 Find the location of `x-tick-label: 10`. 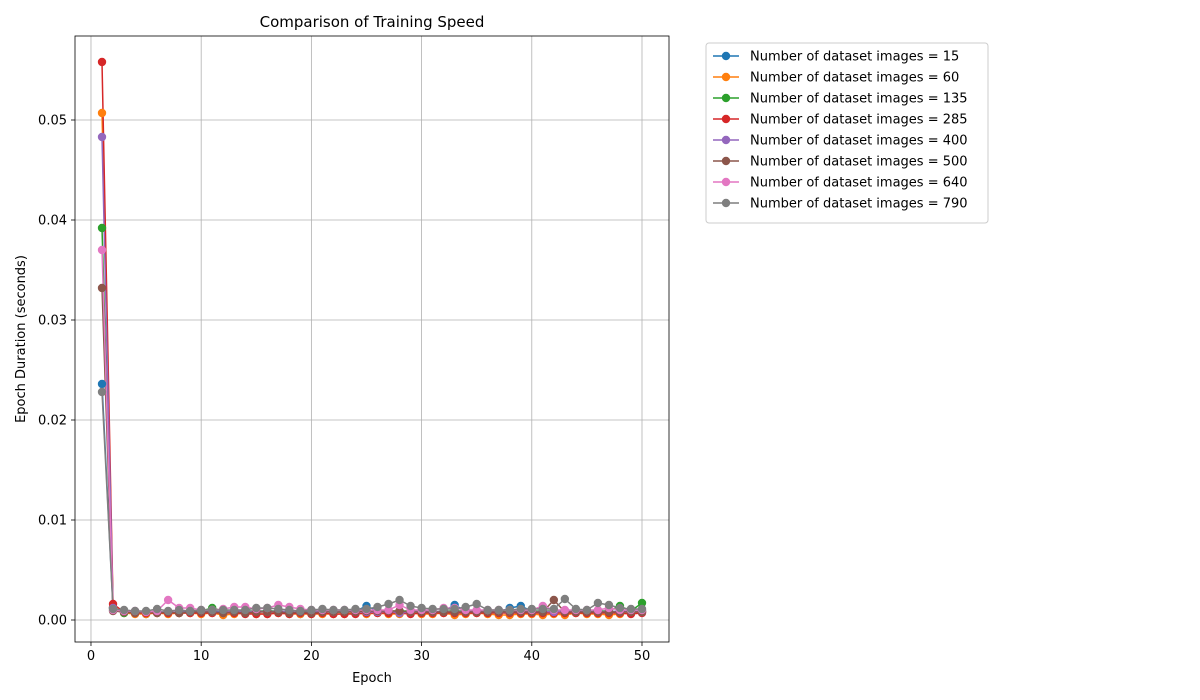

x-tick-label: 10 is located at coordinates (201, 656).